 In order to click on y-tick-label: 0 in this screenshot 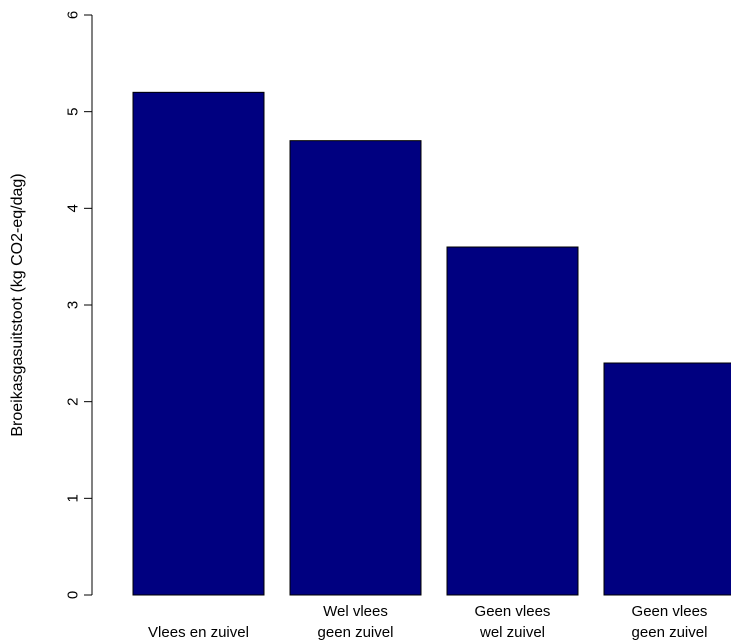, I will do `click(72, 595)`.